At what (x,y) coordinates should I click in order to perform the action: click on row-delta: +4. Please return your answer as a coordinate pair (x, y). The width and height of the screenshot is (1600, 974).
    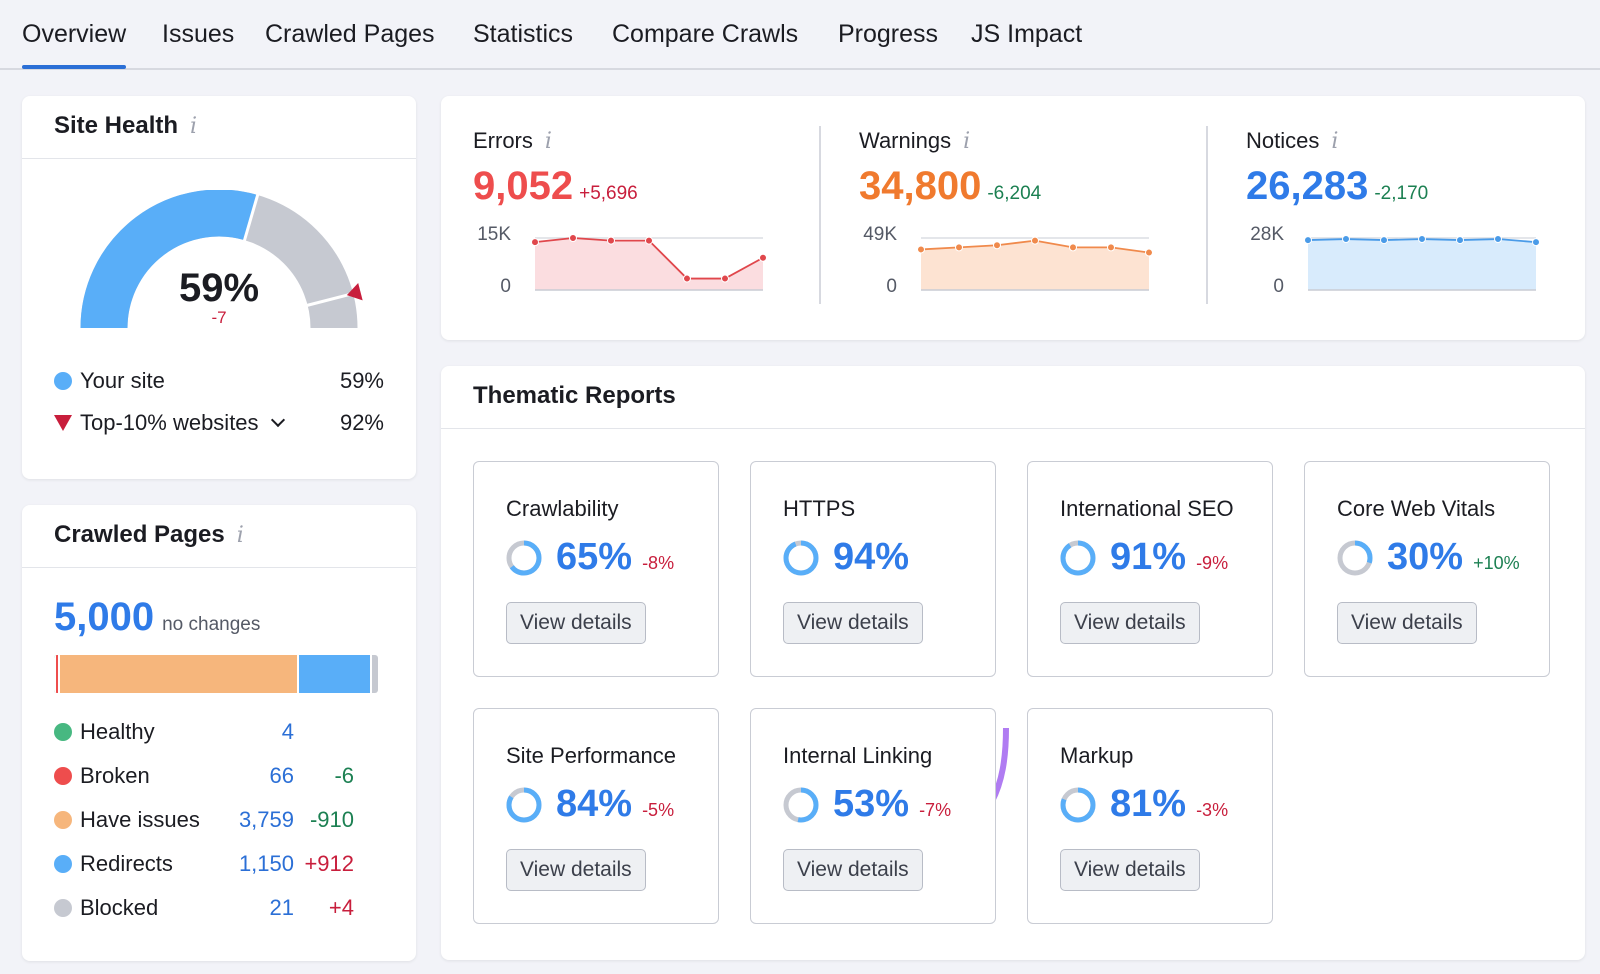
    Looking at the image, I should click on (341, 907).